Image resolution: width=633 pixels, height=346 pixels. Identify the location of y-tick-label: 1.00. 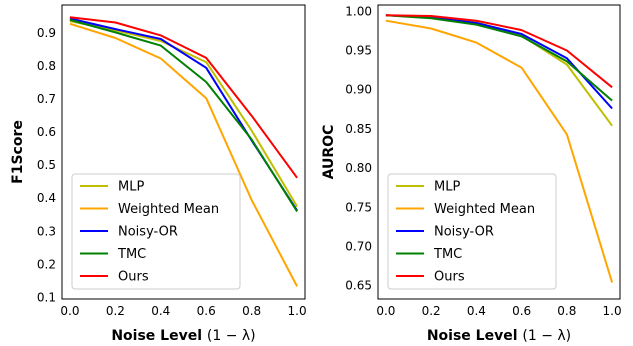
(358, 11).